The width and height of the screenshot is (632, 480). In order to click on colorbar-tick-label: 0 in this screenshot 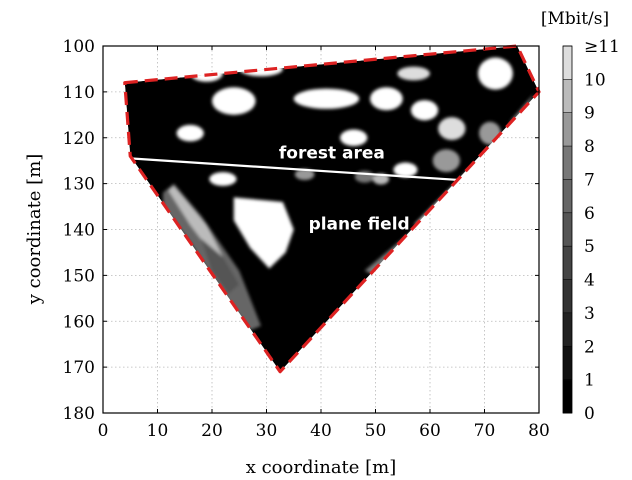, I will do `click(589, 414)`.